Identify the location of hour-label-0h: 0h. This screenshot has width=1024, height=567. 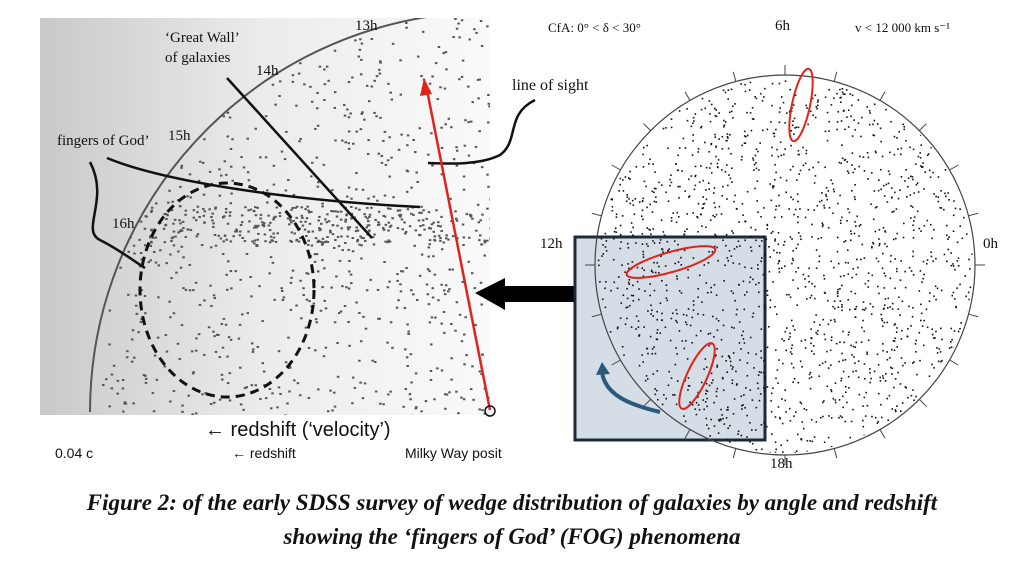
(991, 244).